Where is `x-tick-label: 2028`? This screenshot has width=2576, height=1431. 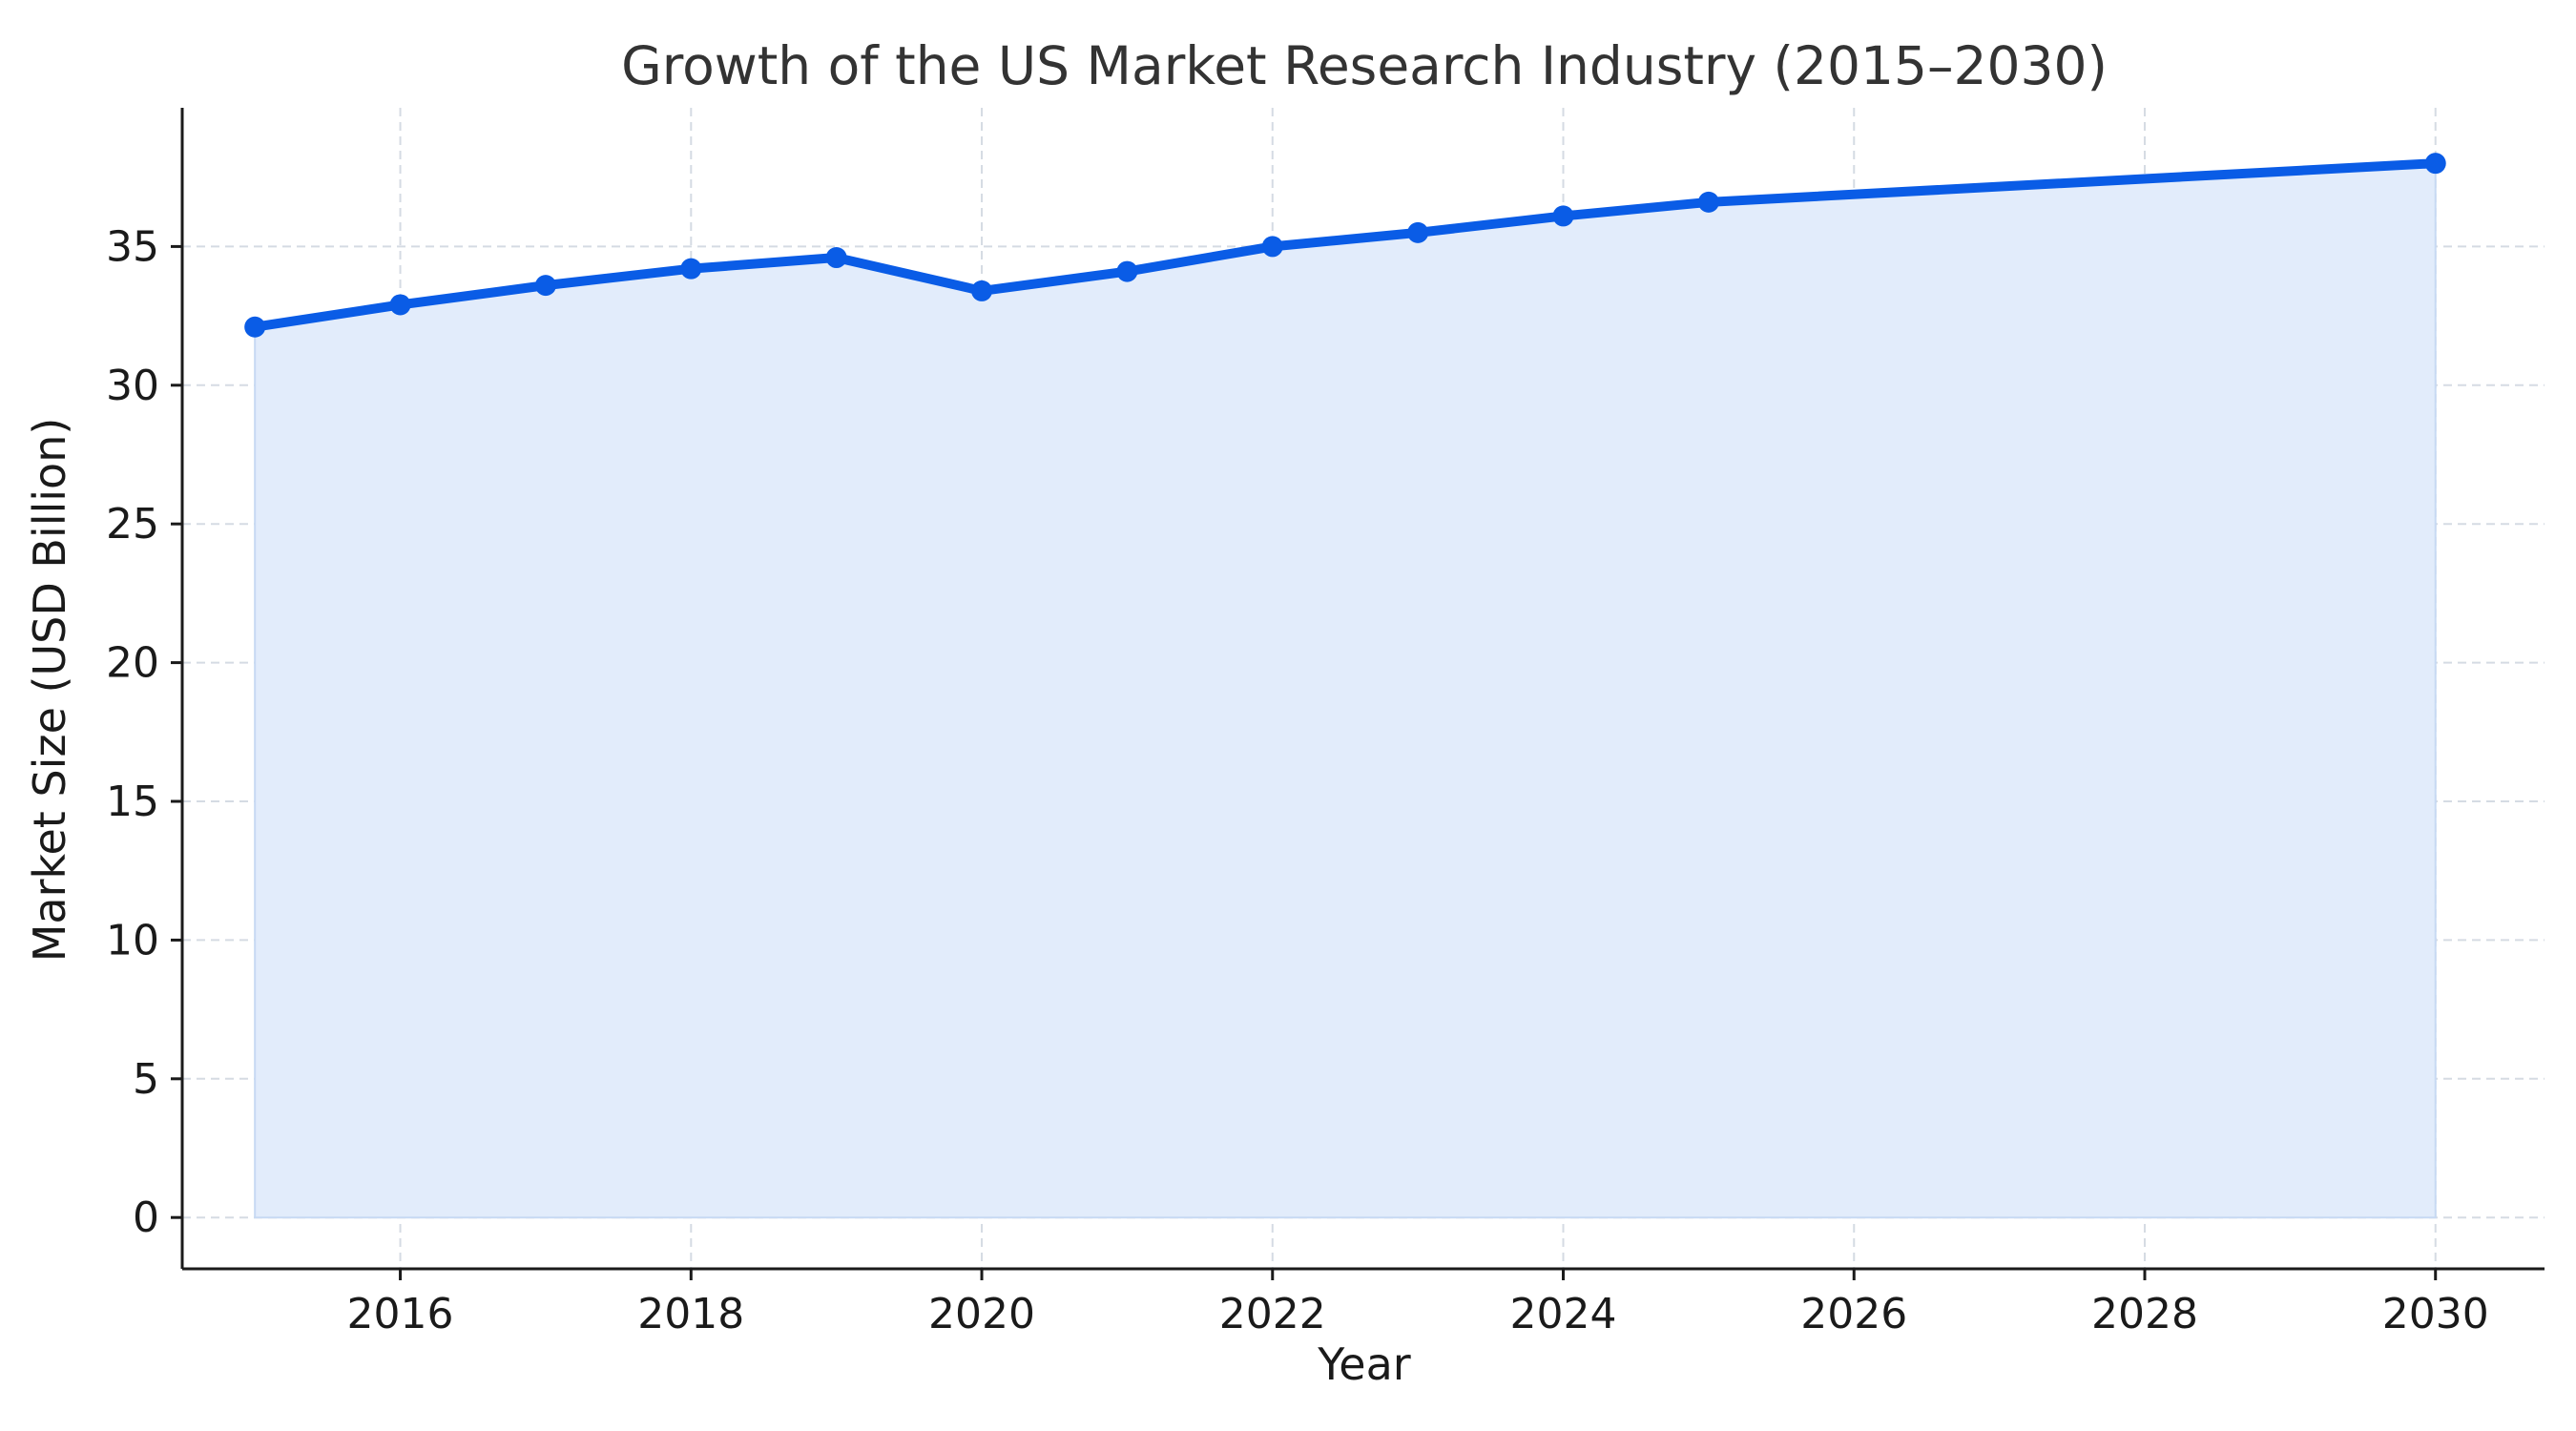
x-tick-label: 2028 is located at coordinates (2144, 1314).